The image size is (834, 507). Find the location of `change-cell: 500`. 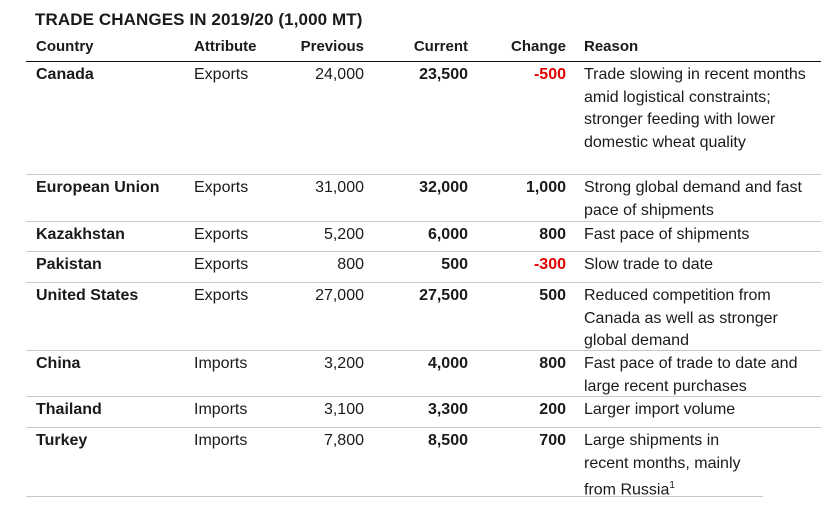

change-cell: 500 is located at coordinates (552, 295).